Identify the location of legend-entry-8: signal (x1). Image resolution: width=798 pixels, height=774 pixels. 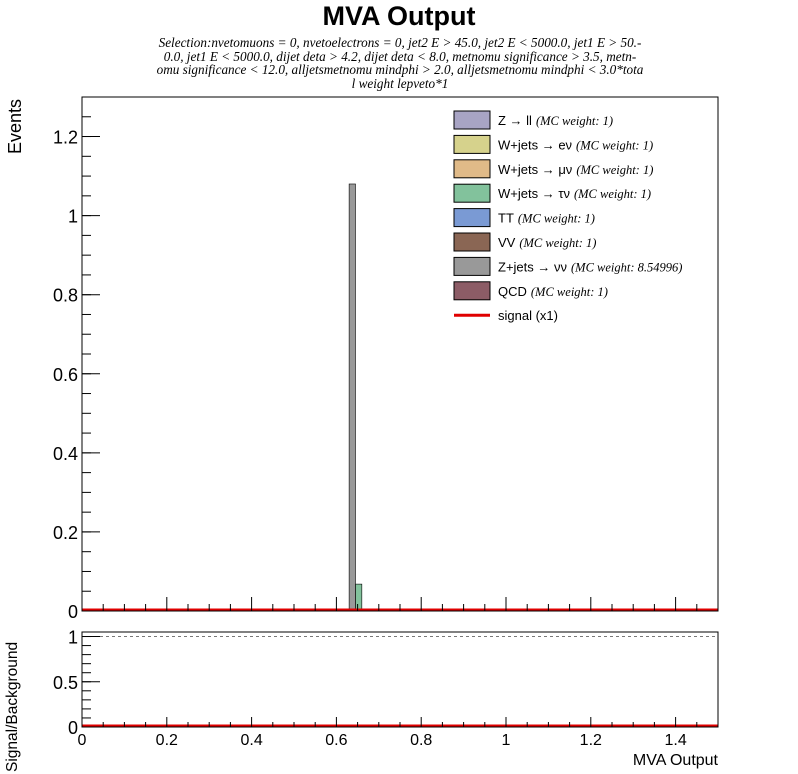
(528, 315).